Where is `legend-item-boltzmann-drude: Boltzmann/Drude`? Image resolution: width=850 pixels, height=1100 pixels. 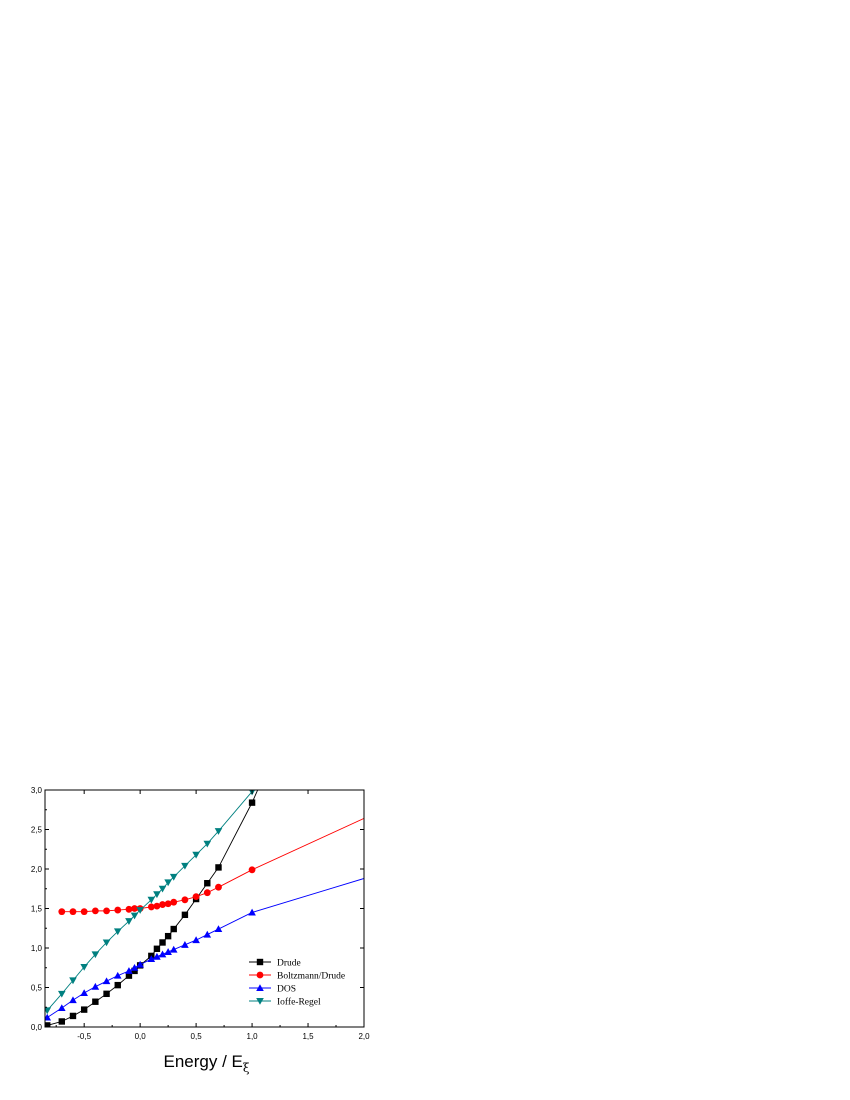
legend-item-boltzmann-drude: Boltzmann/Drude is located at coordinates (297, 977).